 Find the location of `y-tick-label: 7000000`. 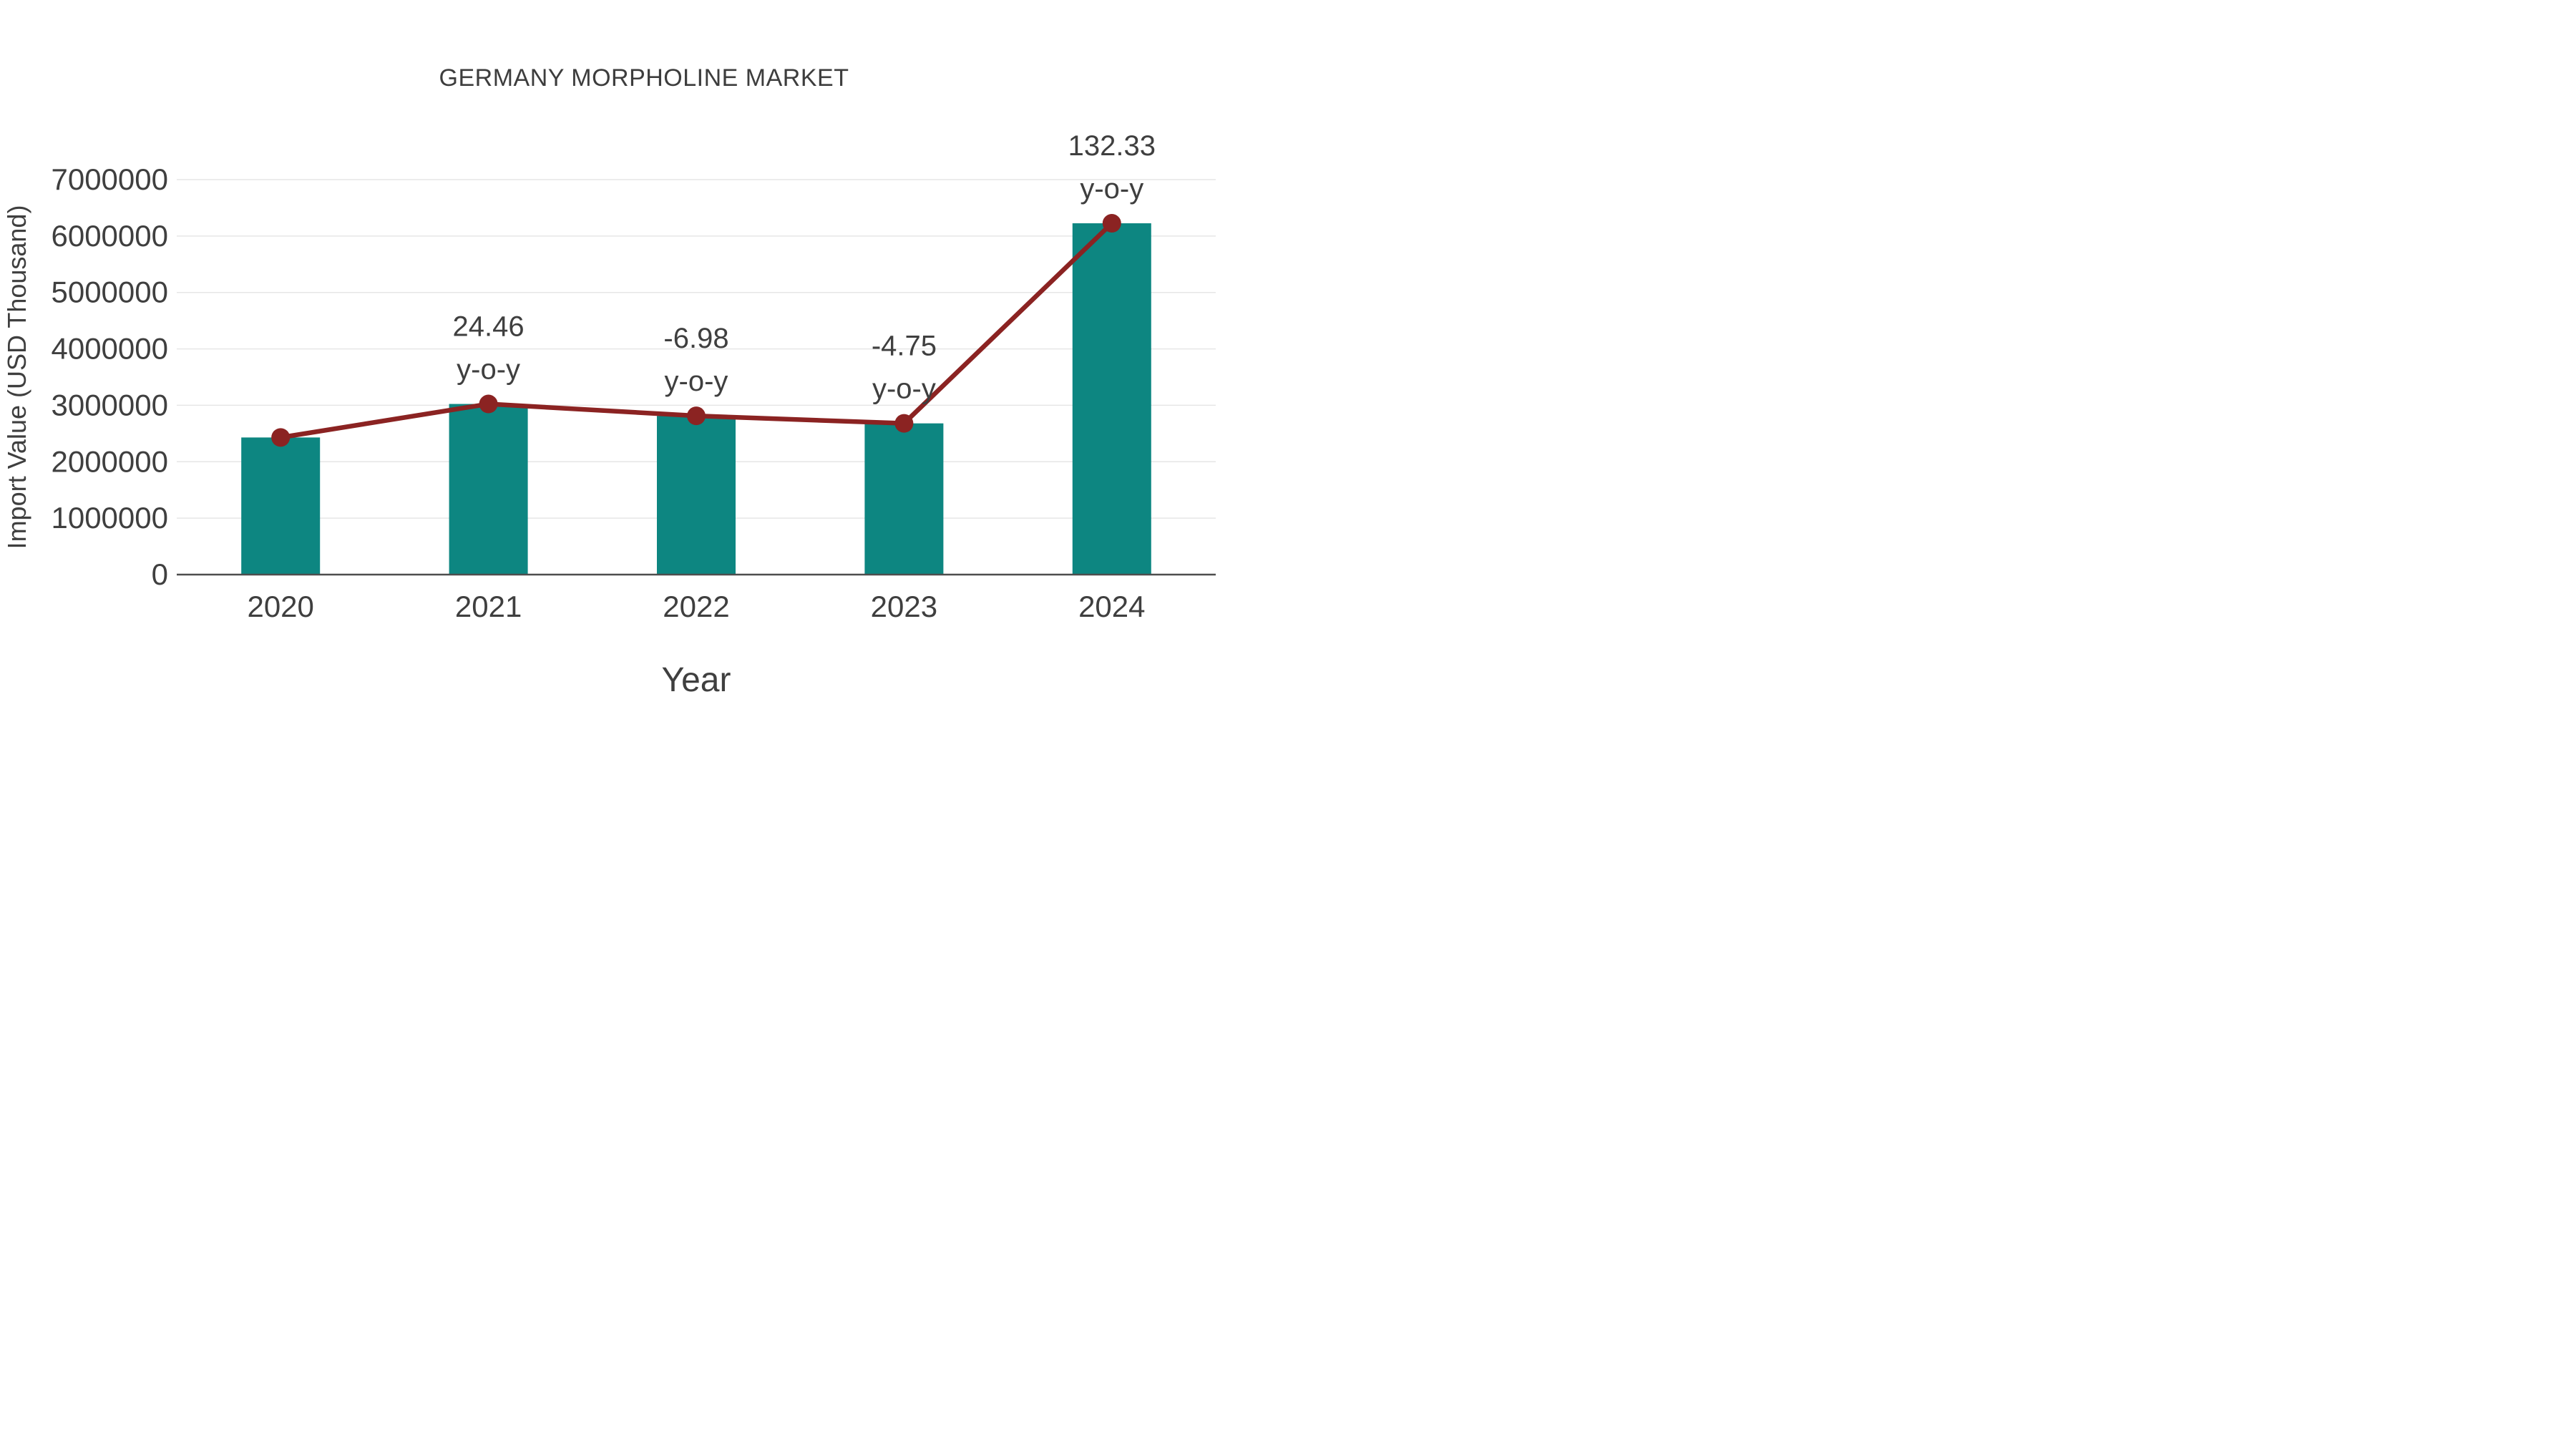

y-tick-label: 7000000 is located at coordinates (109, 179).